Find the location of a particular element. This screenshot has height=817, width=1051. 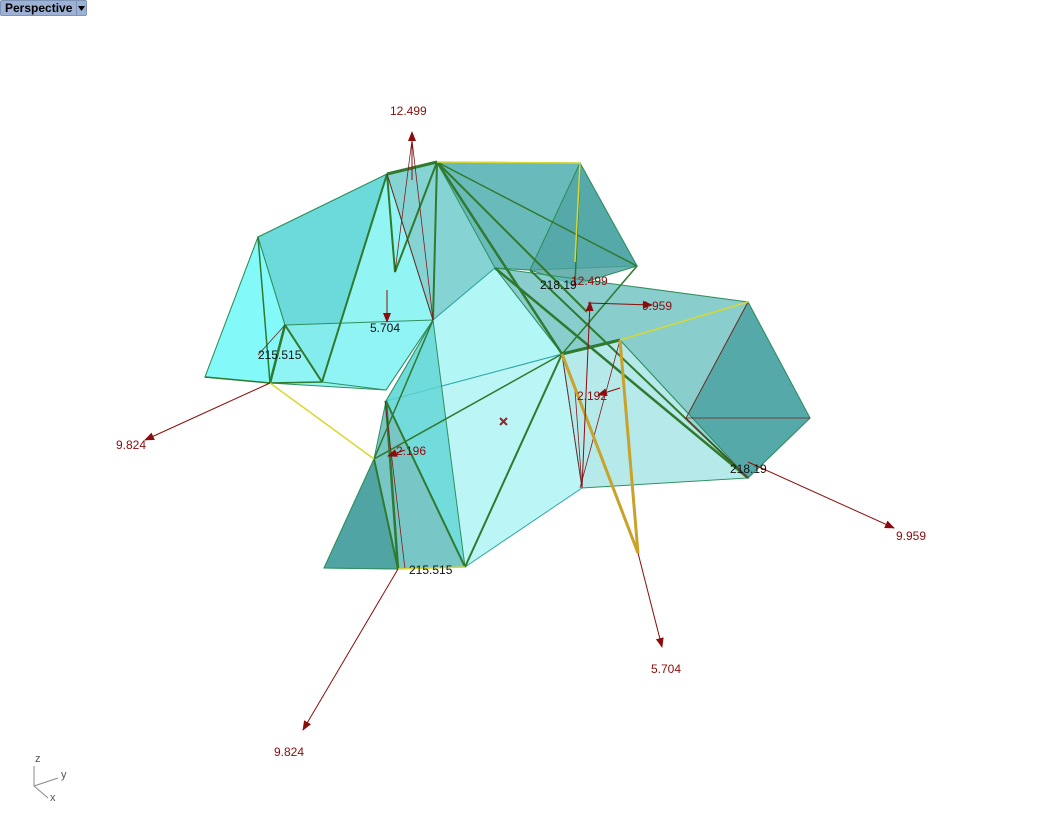

axis-y-label: y is located at coordinates (64, 775).